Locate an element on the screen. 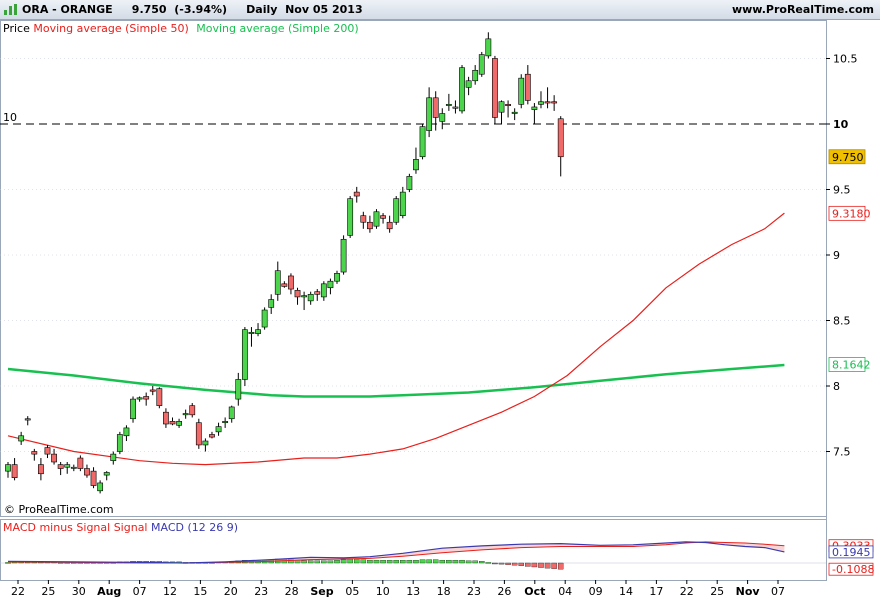 This screenshot has height=600, width=880. macd-value-box is located at coordinates (851, 552).